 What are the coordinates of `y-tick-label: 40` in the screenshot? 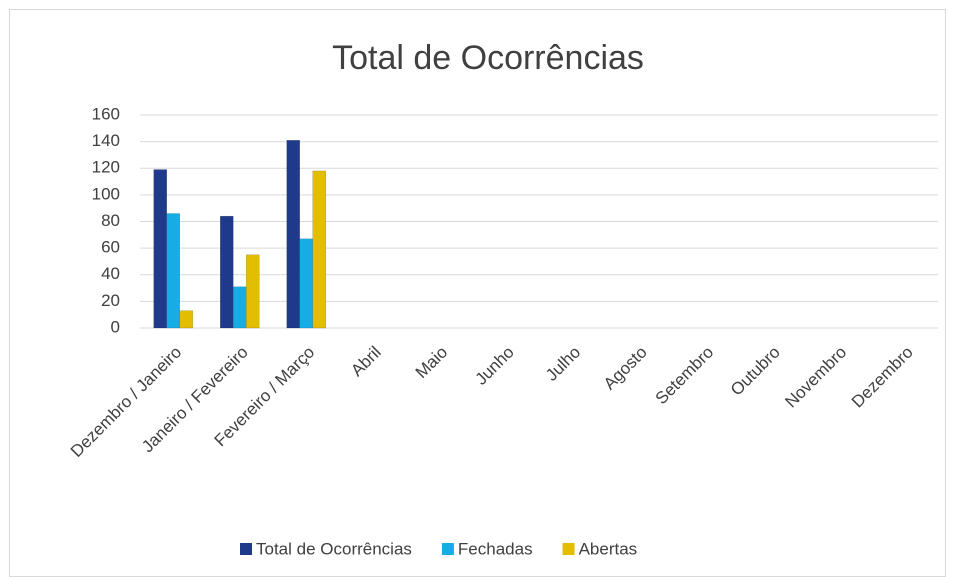 It's located at (110, 273).